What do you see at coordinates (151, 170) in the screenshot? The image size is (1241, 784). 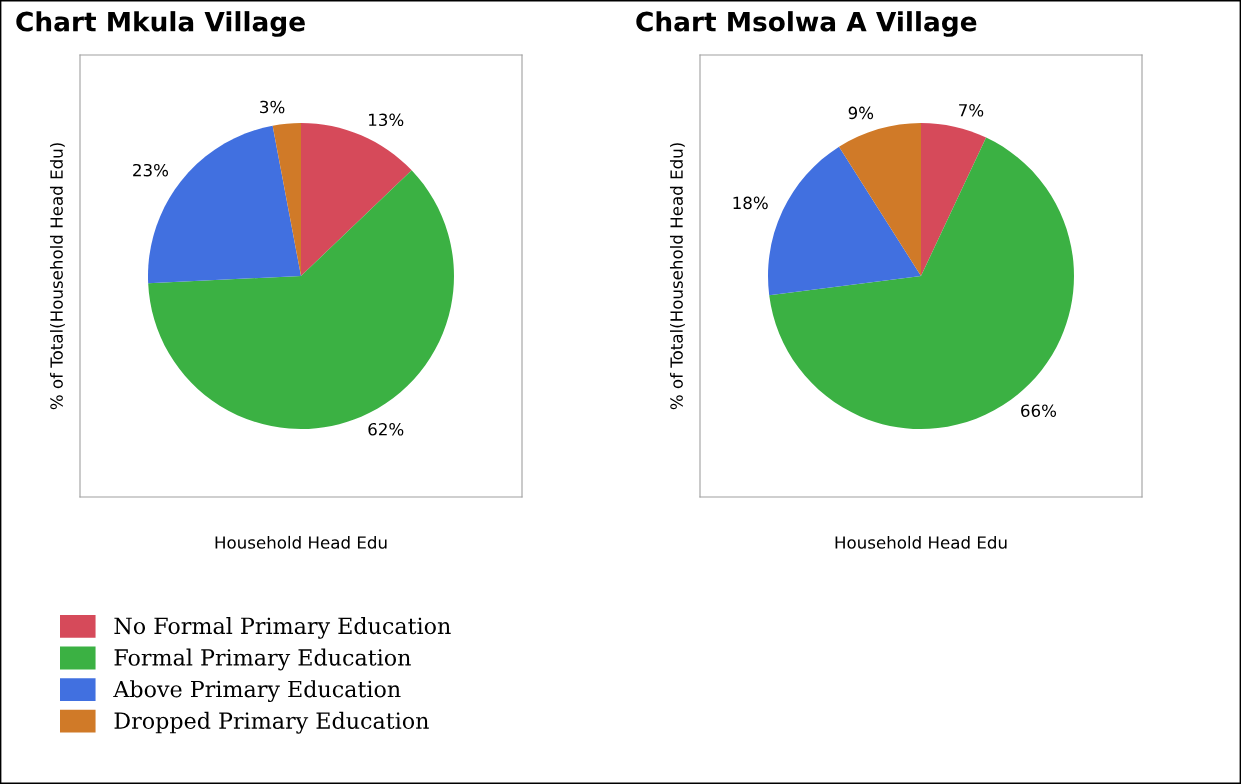 I see `data-label: 23%` at bounding box center [151, 170].